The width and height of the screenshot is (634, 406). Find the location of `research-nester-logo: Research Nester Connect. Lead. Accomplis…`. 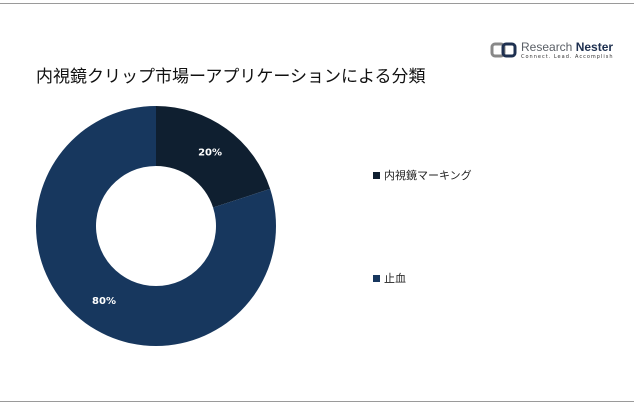

research-nester-logo: Research Nester Connect. Lead. Accomplis… is located at coordinates (552, 50).